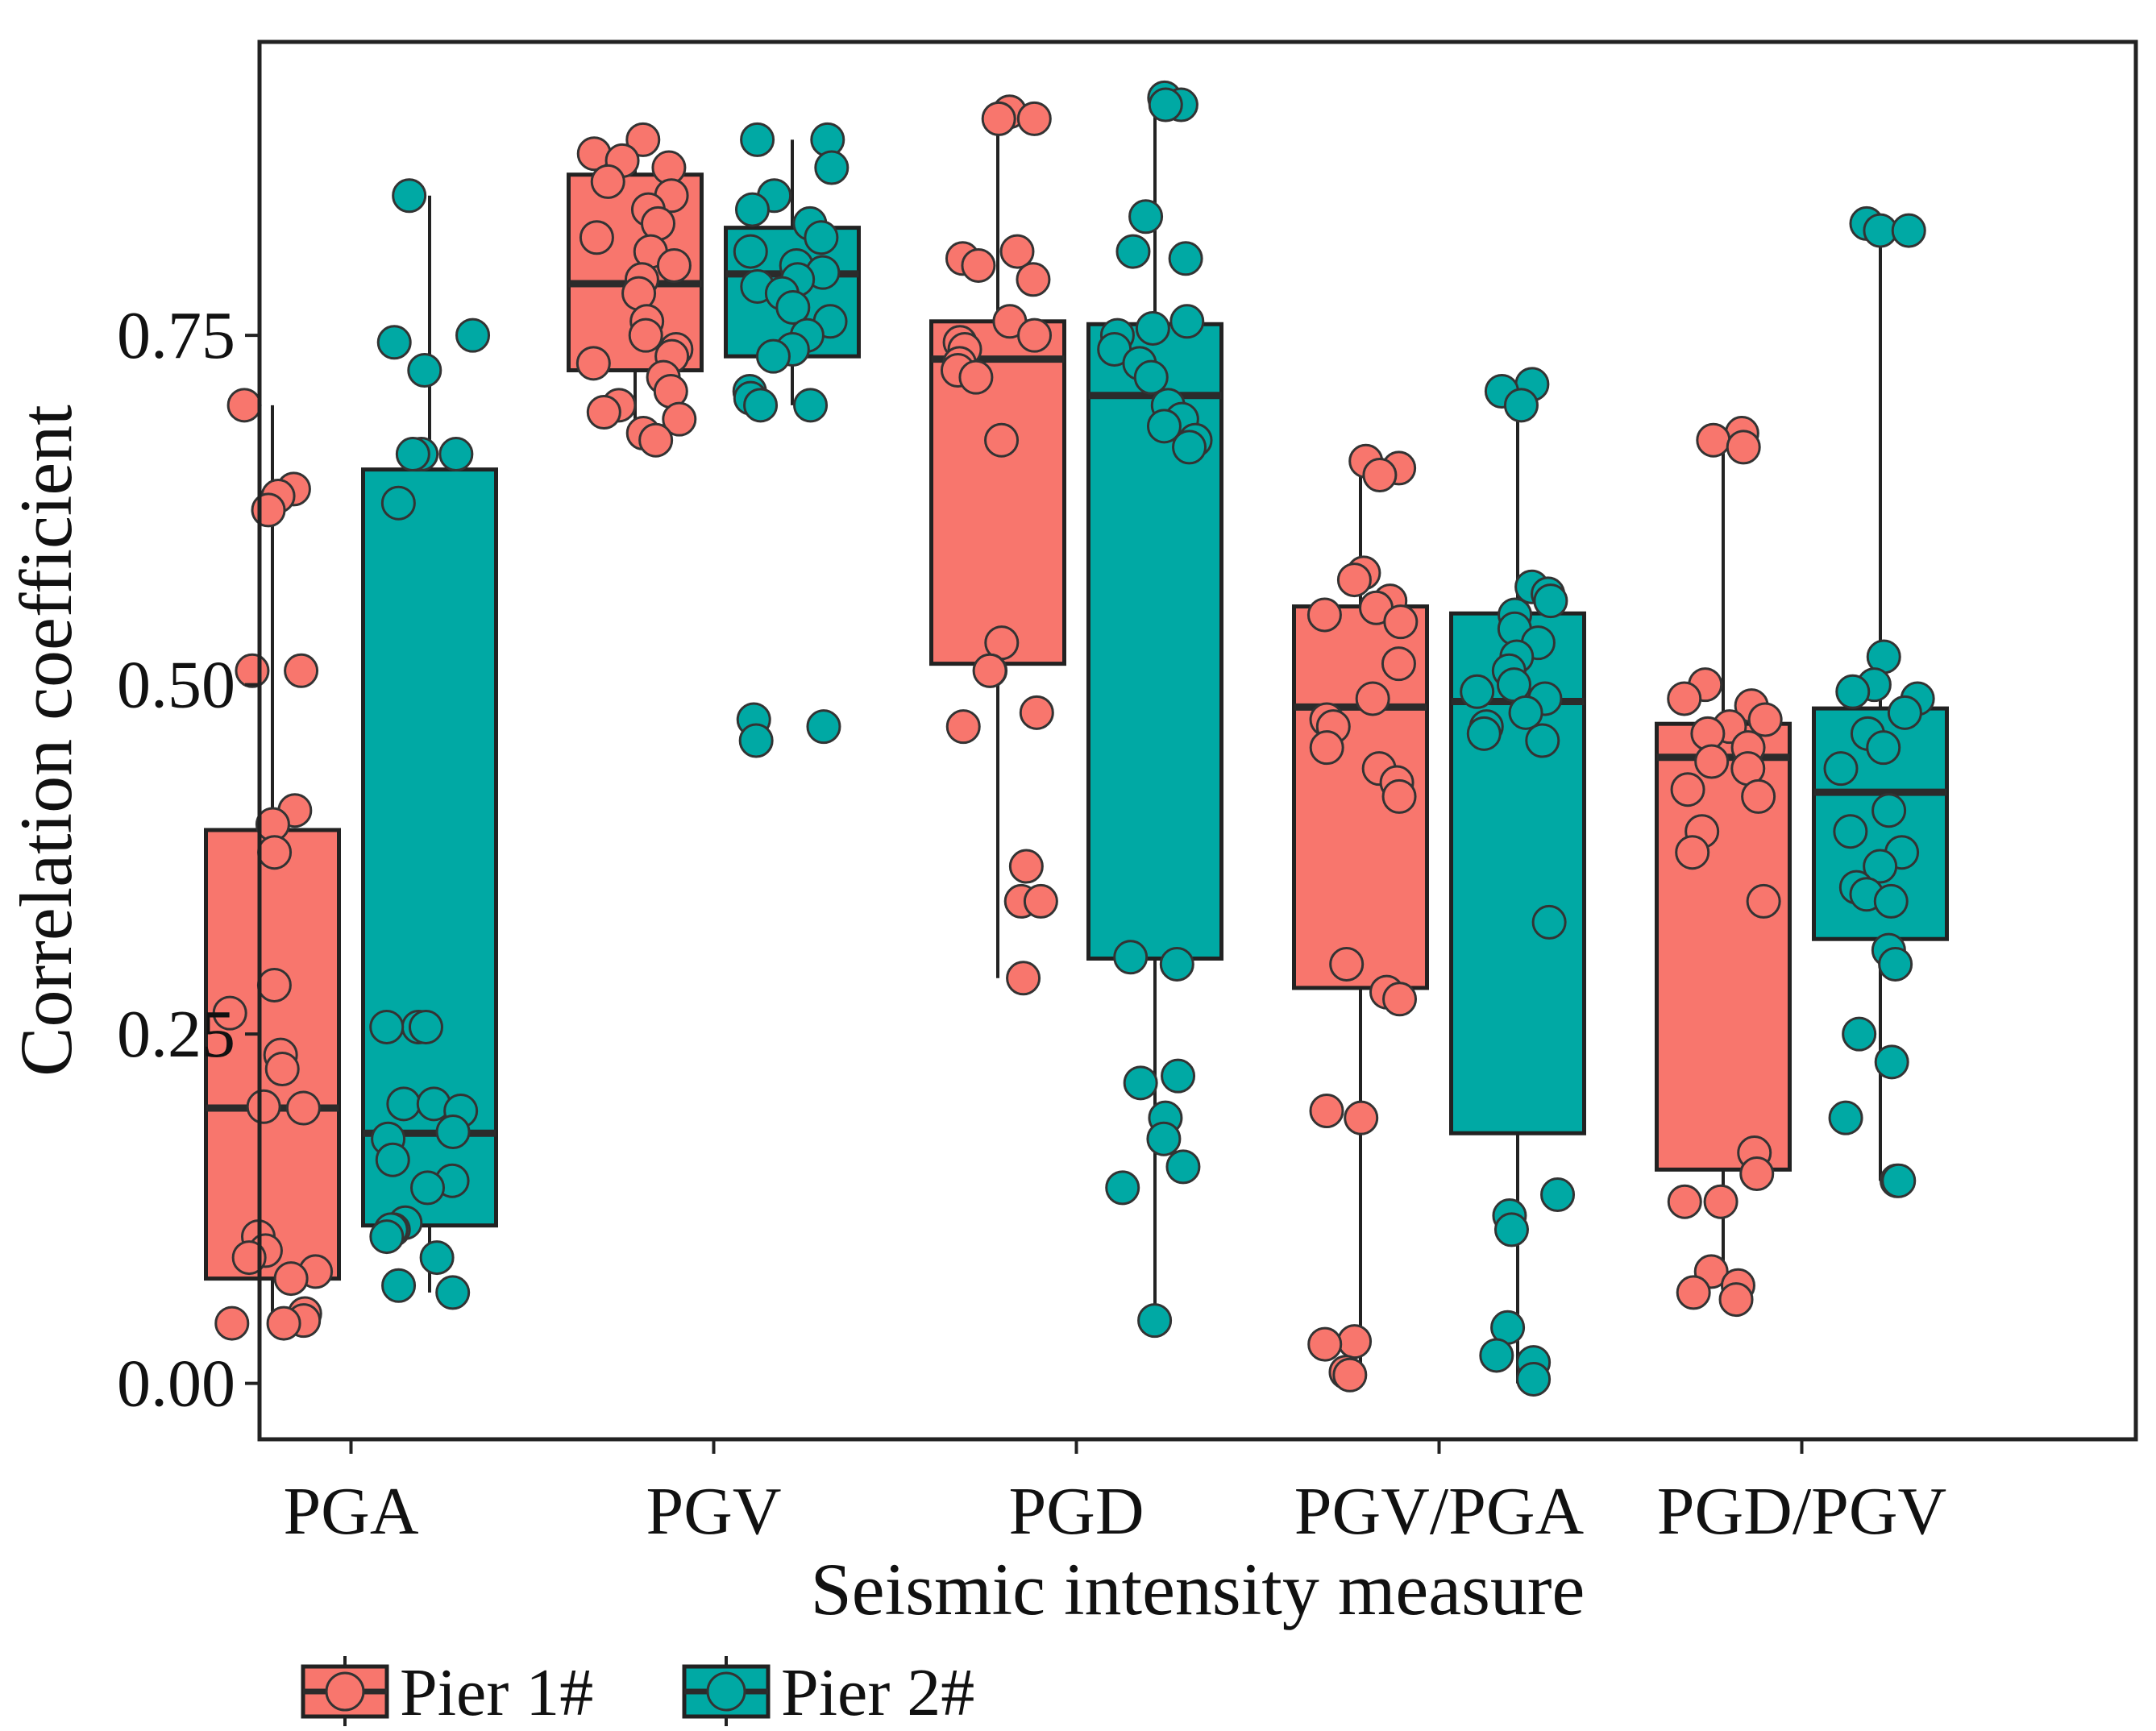  I want to click on legend: Pier 1# Pier 2#, so click(637, 1693).